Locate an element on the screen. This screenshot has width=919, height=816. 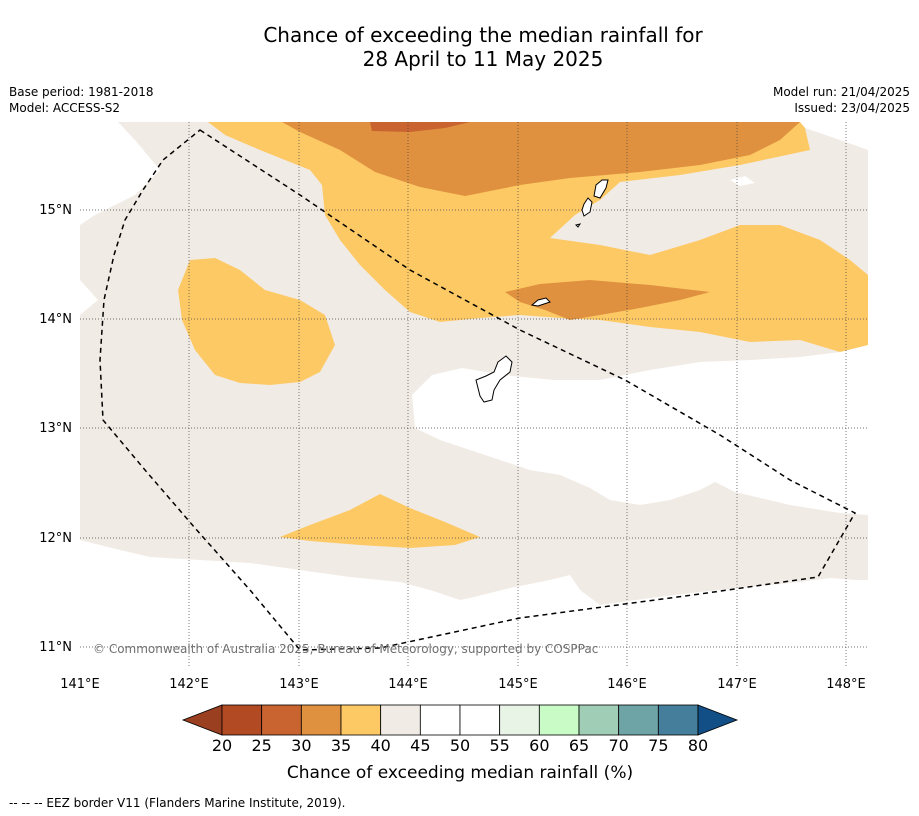
lat-tick-11: 11°N is located at coordinates (55, 647).